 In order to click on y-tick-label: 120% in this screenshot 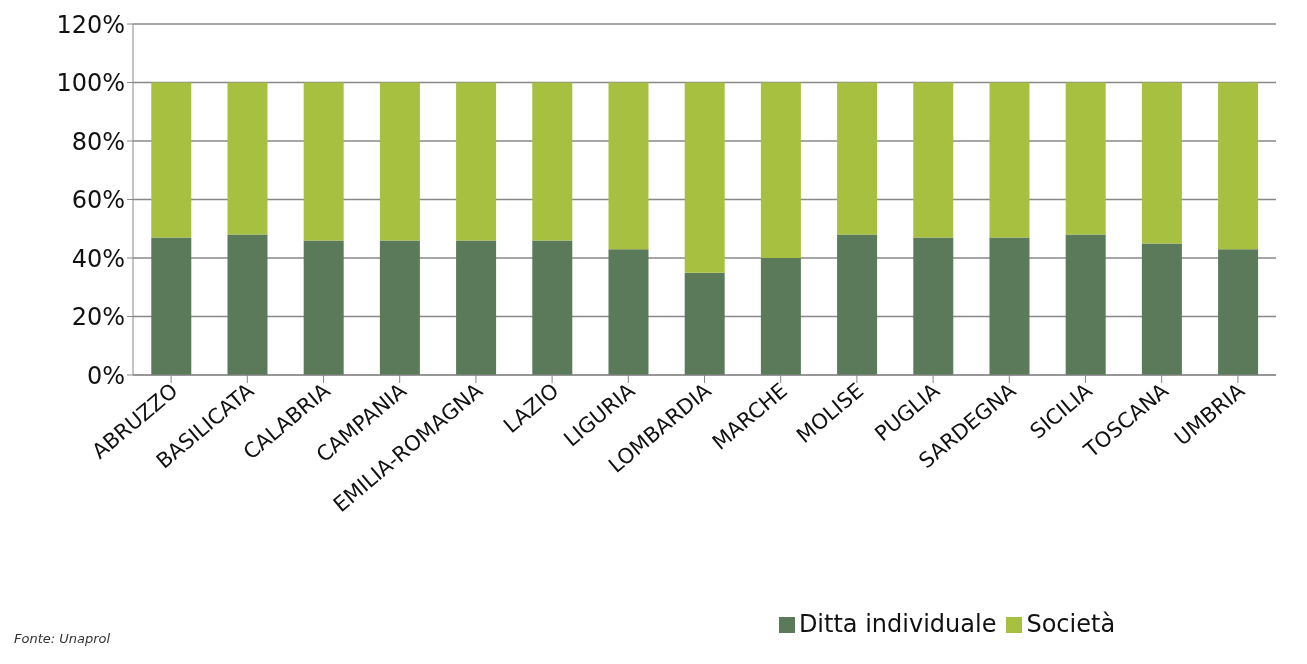, I will do `click(90, 24)`.